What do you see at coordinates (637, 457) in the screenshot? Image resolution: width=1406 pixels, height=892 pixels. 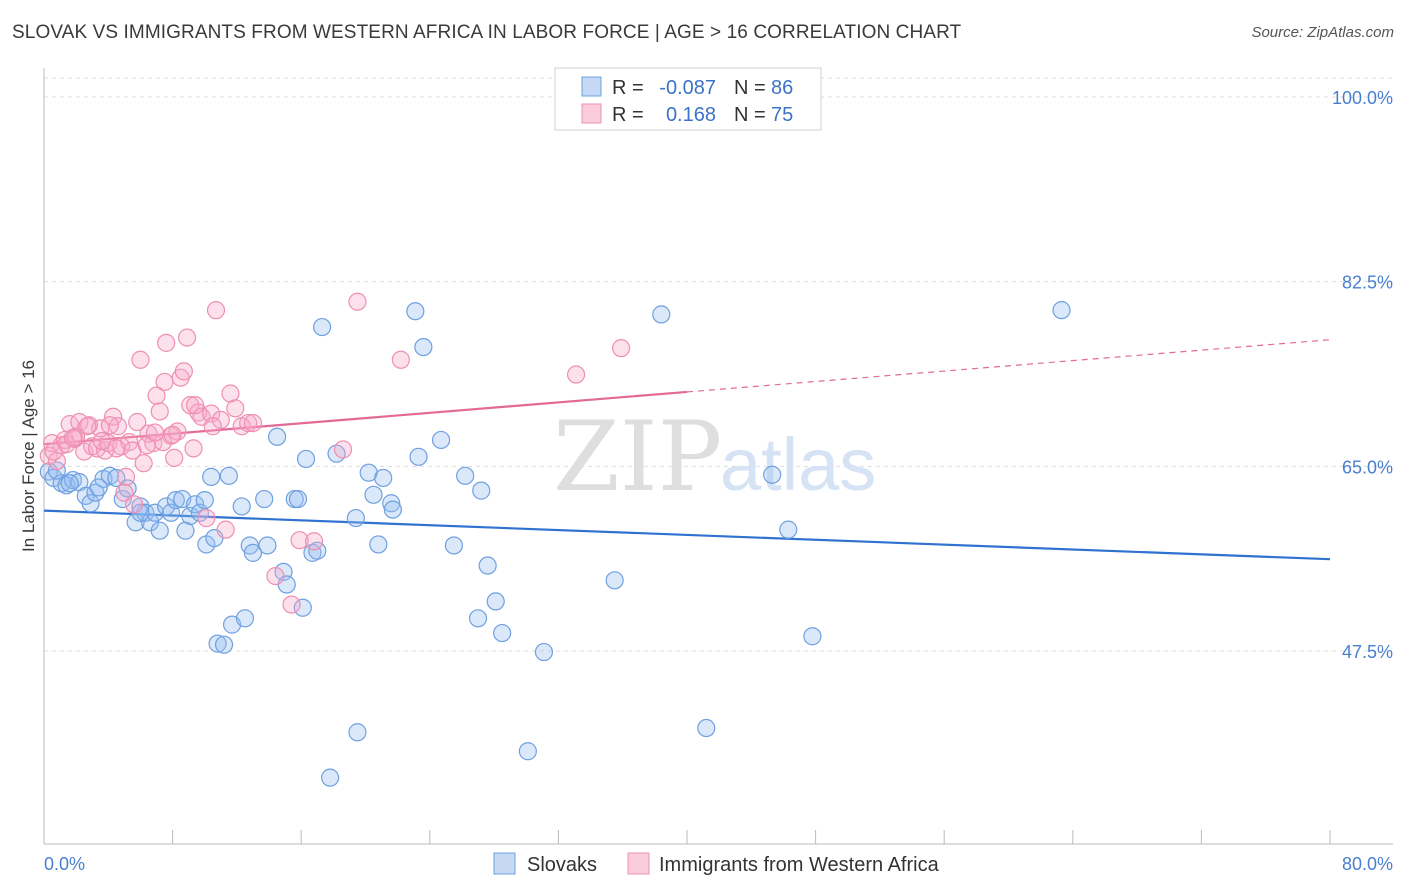 I see `watermark-zip: ZIP` at bounding box center [637, 457].